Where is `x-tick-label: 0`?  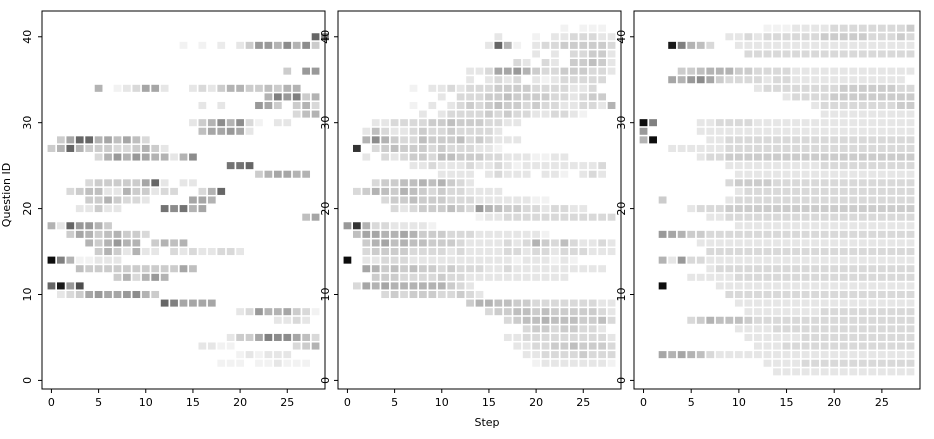
x-tick-label: 0 is located at coordinates (643, 402).